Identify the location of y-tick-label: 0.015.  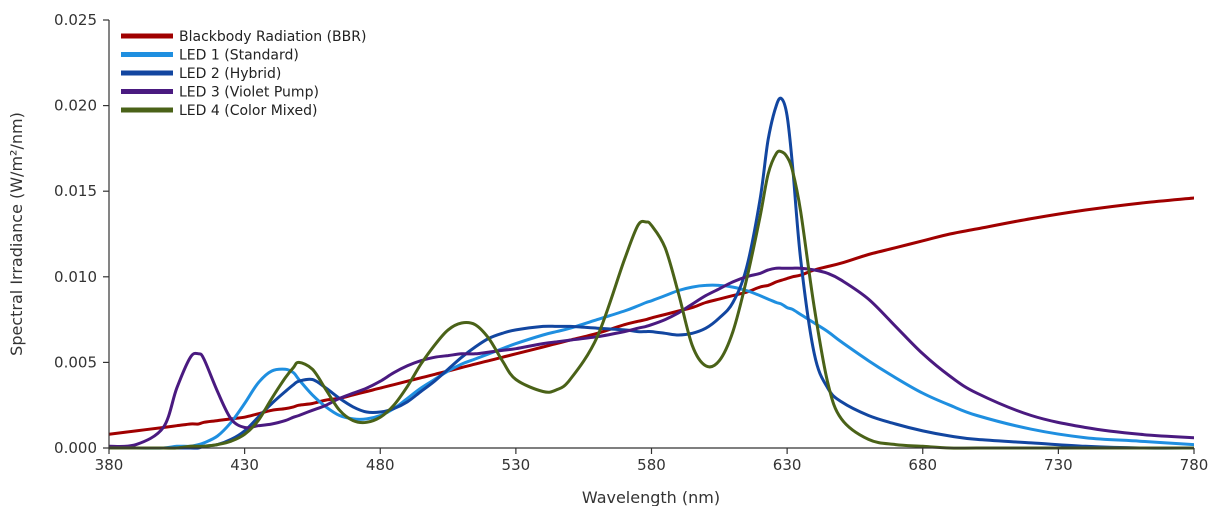
(75, 191).